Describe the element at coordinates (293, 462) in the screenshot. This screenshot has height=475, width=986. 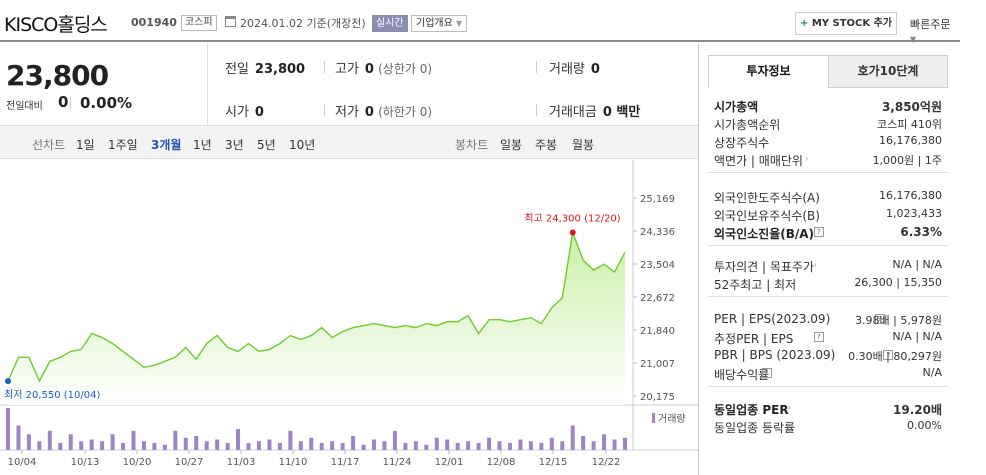
I see `x-tick-label: 11/10` at that location.